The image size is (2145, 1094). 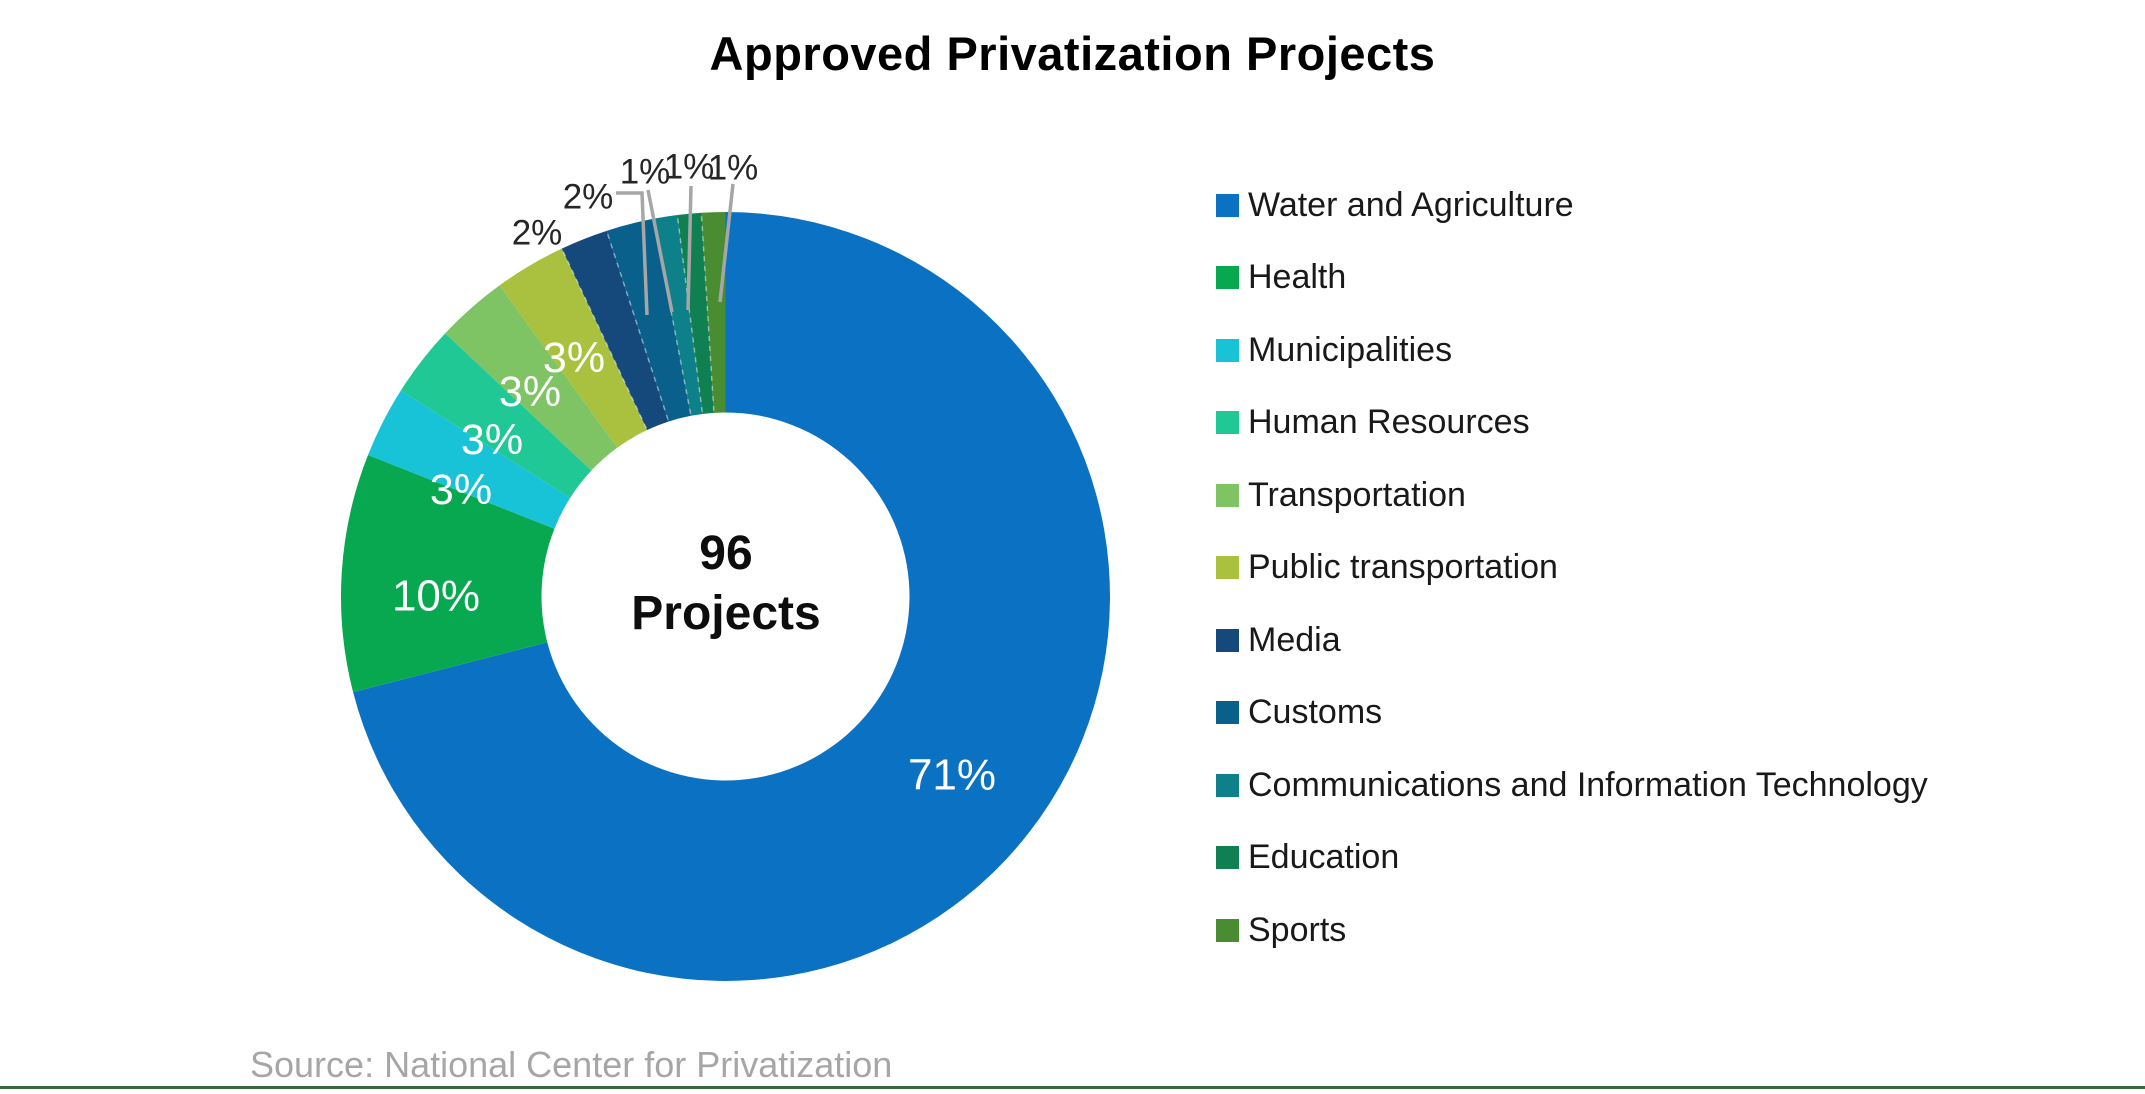 What do you see at coordinates (726, 613) in the screenshot?
I see `donut-center-unit: Projects` at bounding box center [726, 613].